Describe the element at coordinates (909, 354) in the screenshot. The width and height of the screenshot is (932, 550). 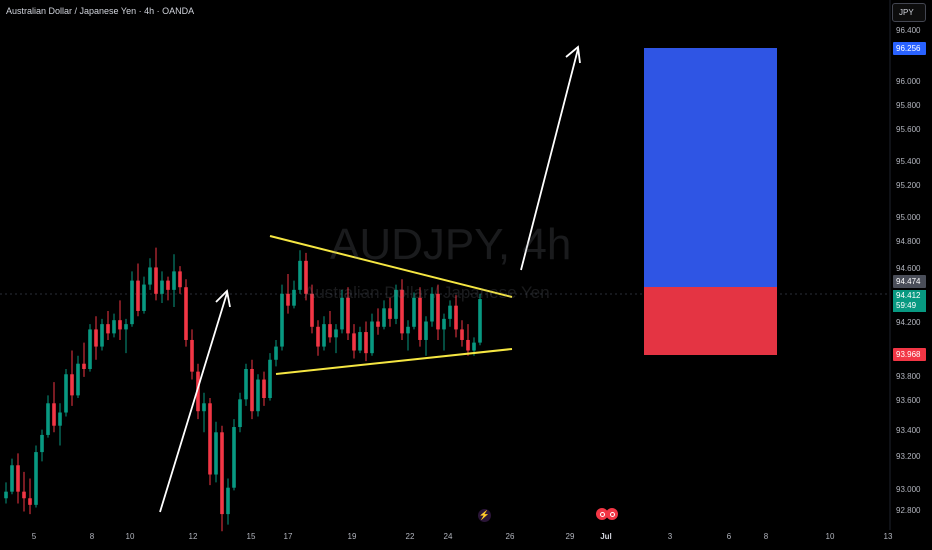
I see `stop-price-tag: 93.968` at that location.